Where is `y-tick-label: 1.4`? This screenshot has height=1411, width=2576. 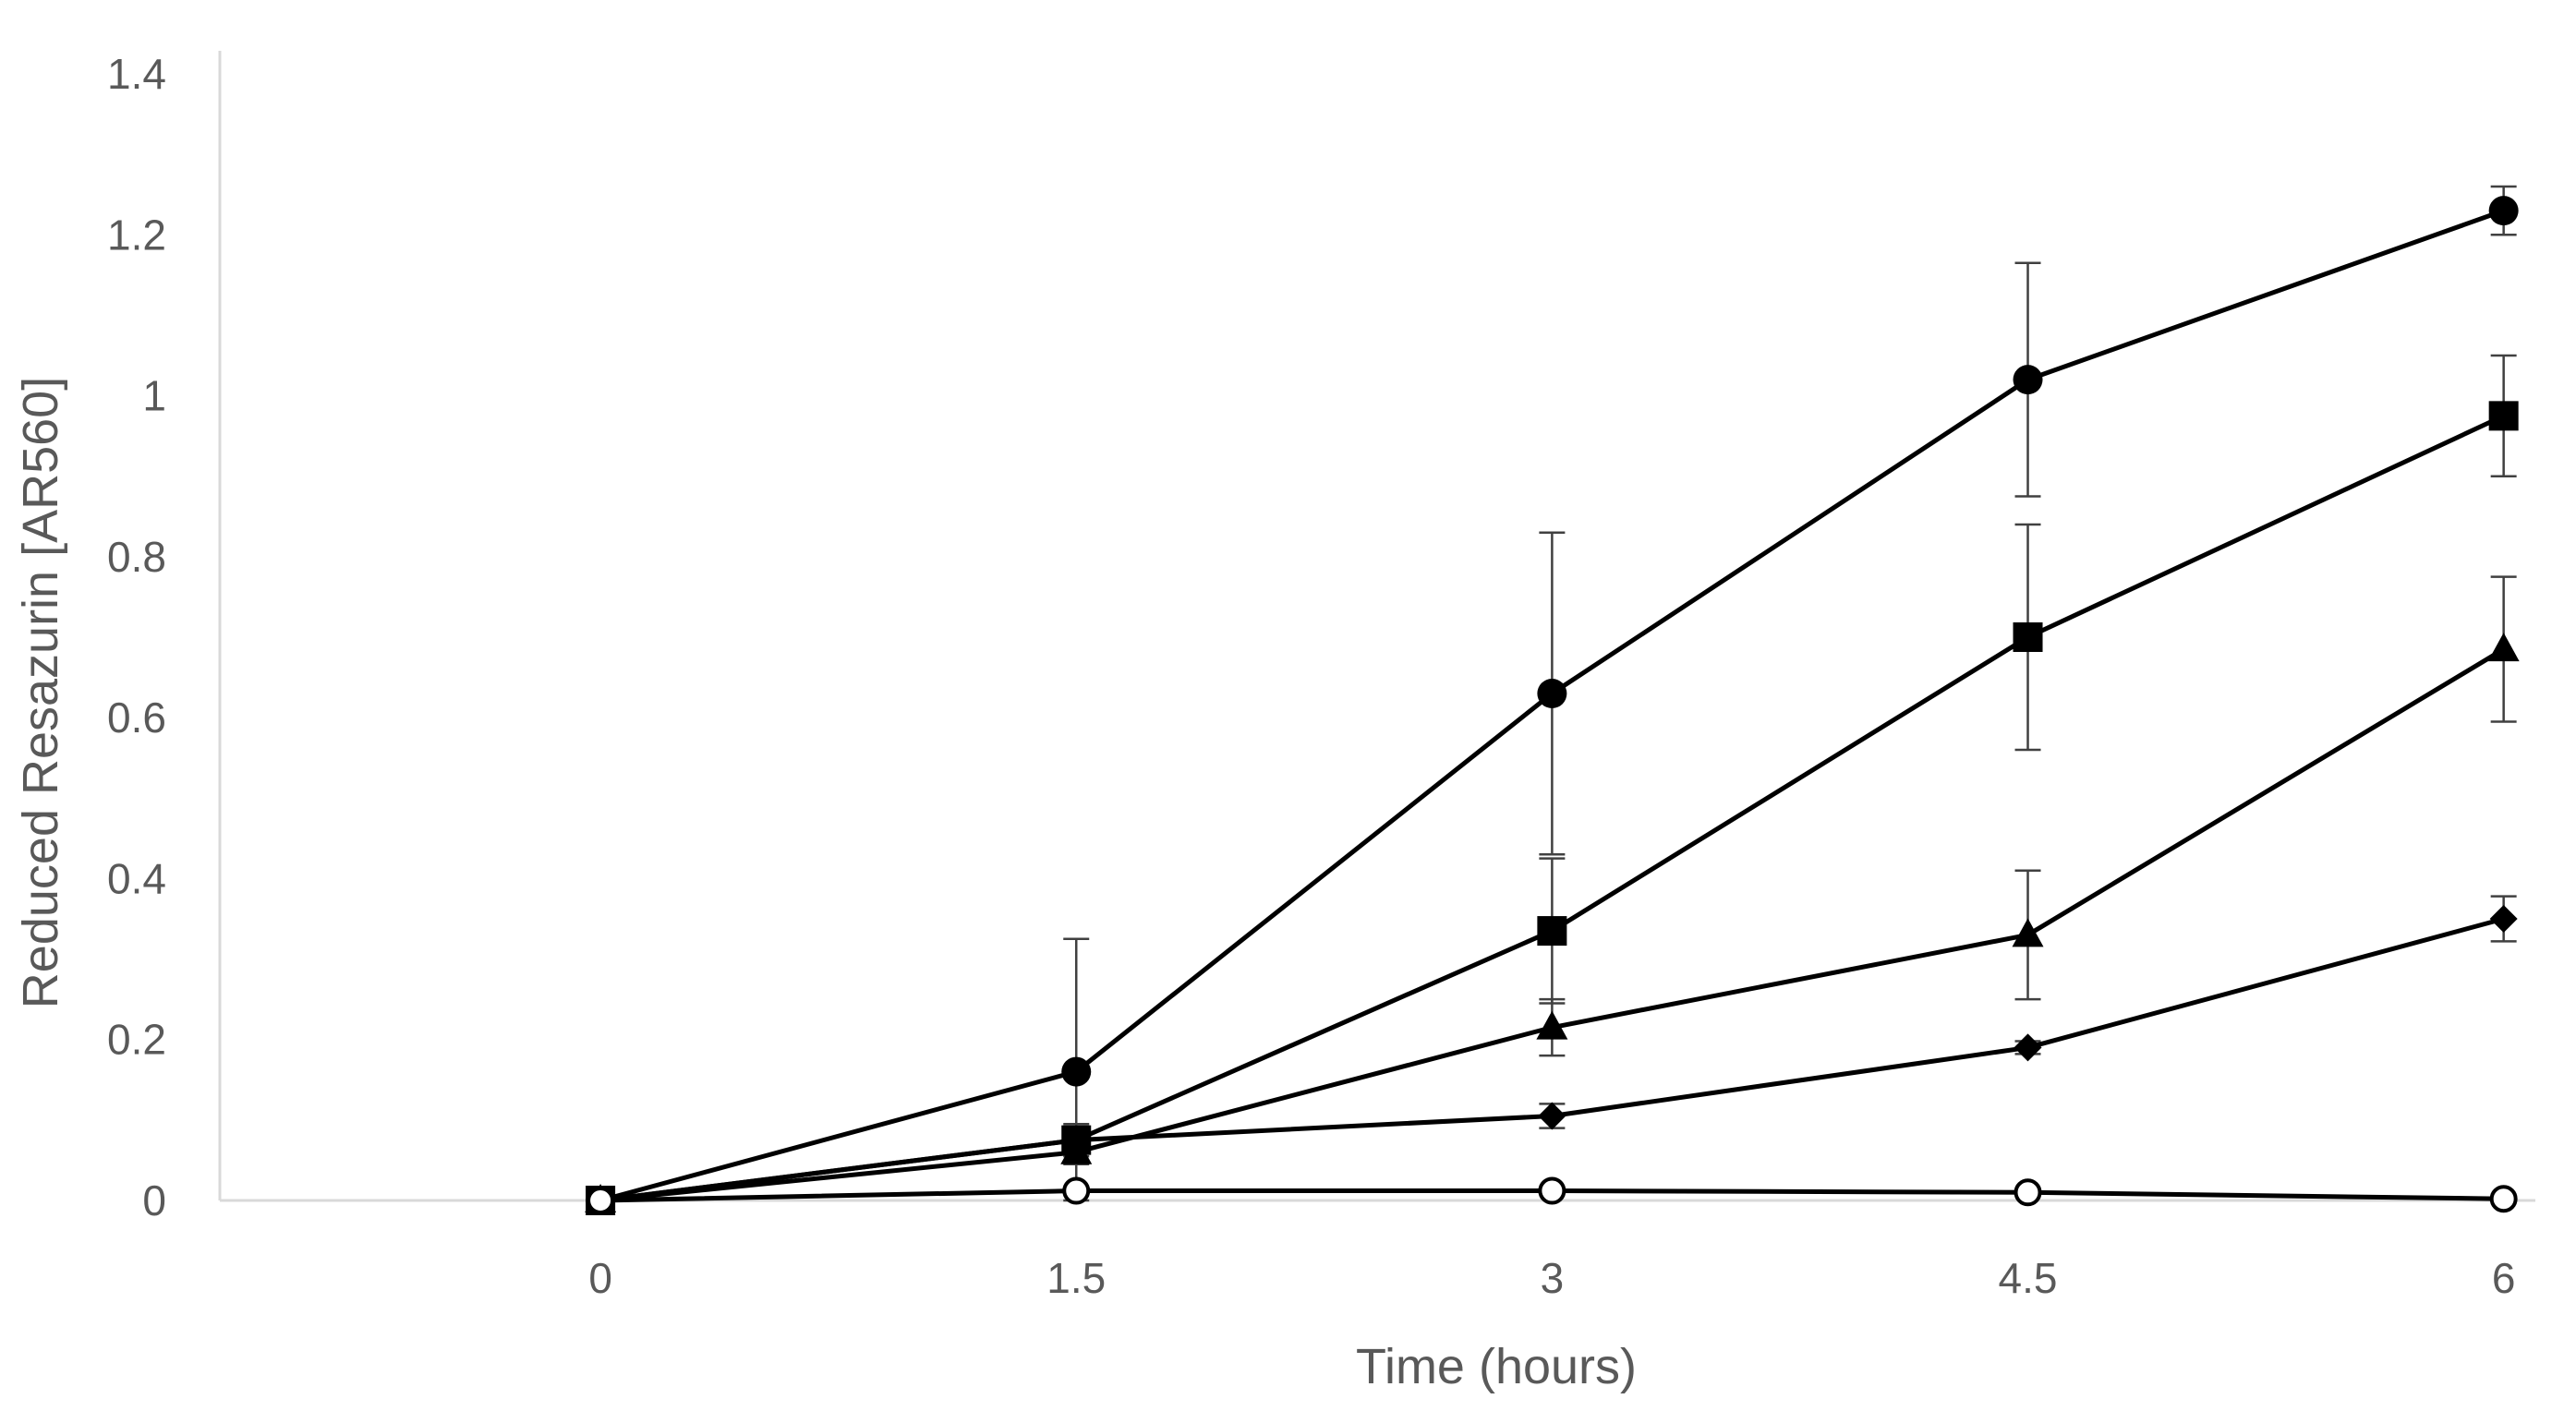
y-tick-label: 1.4 is located at coordinates (136, 74).